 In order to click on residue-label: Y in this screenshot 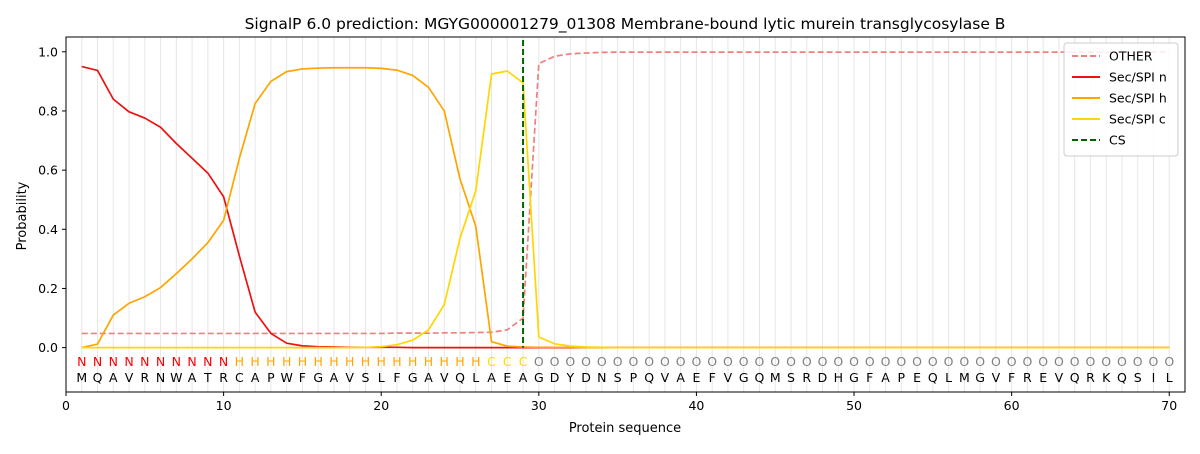, I will do `click(570, 377)`.